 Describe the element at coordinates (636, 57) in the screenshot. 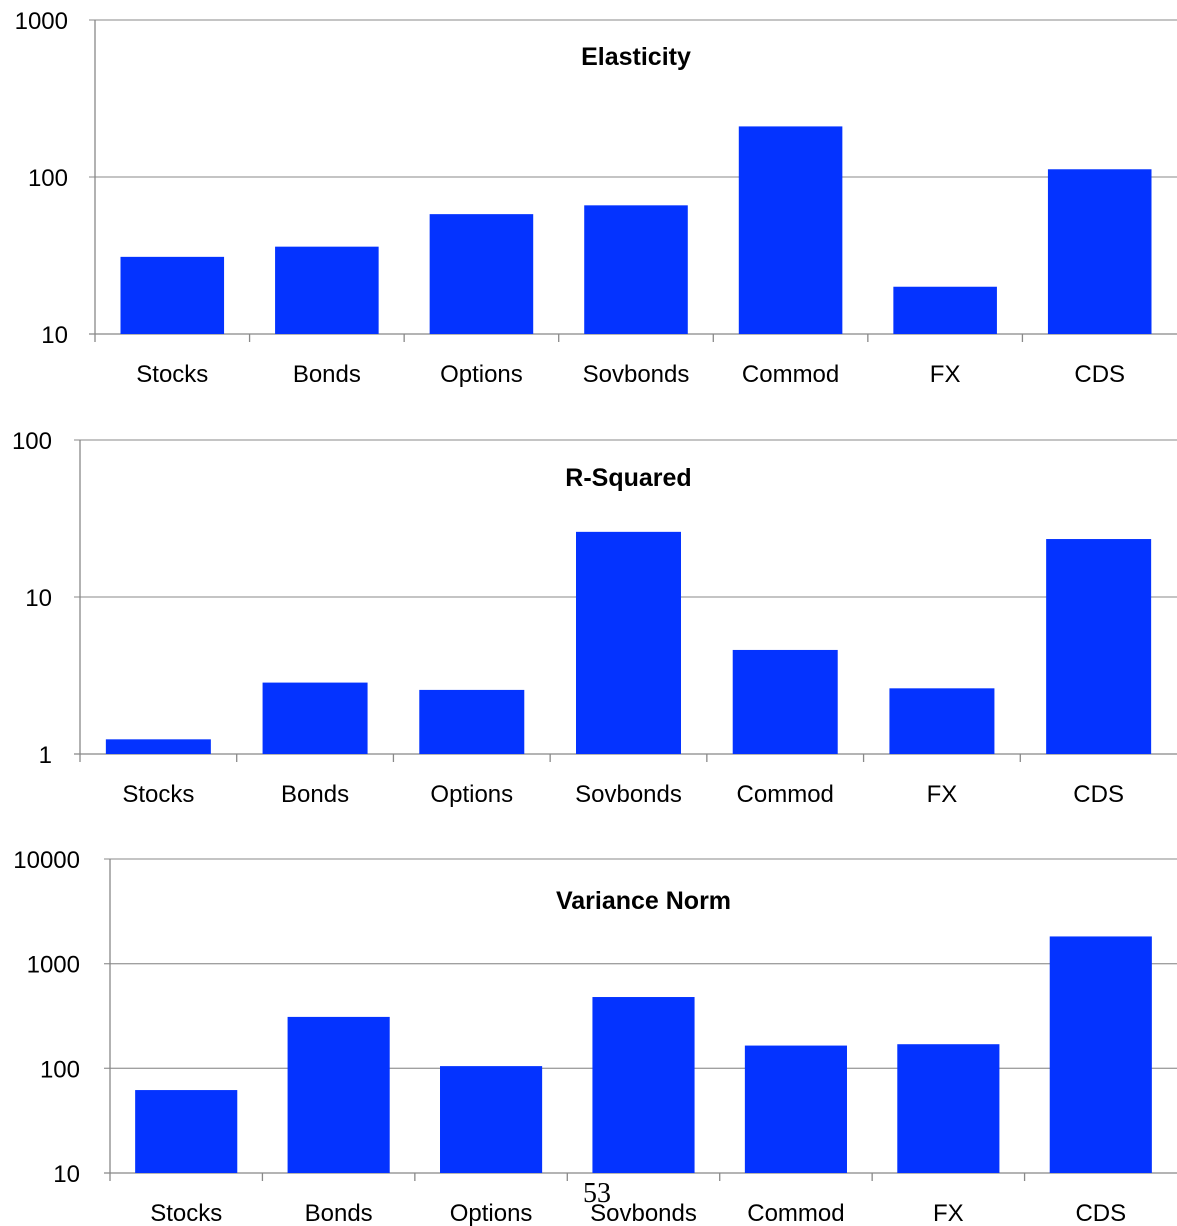

I see `elasticity-title: Elasticity` at that location.